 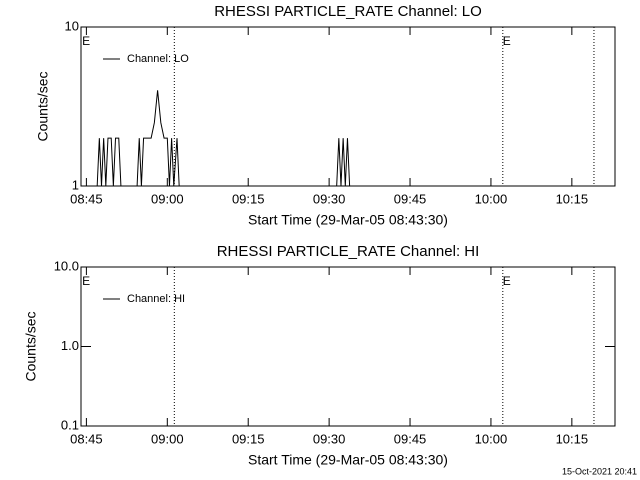 I want to click on chart-title: RHESSI PARTICLE_RATE Channel: HI, so click(x=348, y=251).